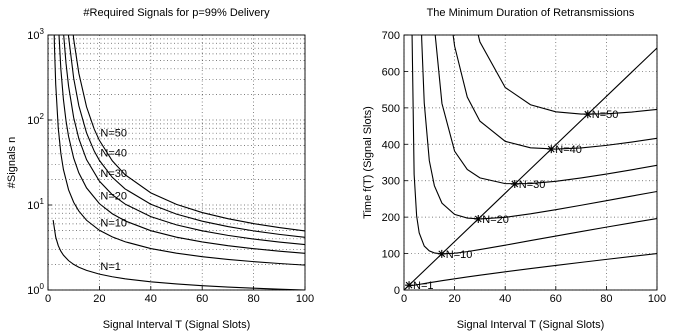 This screenshot has height=334, width=680. Describe the element at coordinates (391, 109) in the screenshot. I see `y-tick-label: 500` at that location.